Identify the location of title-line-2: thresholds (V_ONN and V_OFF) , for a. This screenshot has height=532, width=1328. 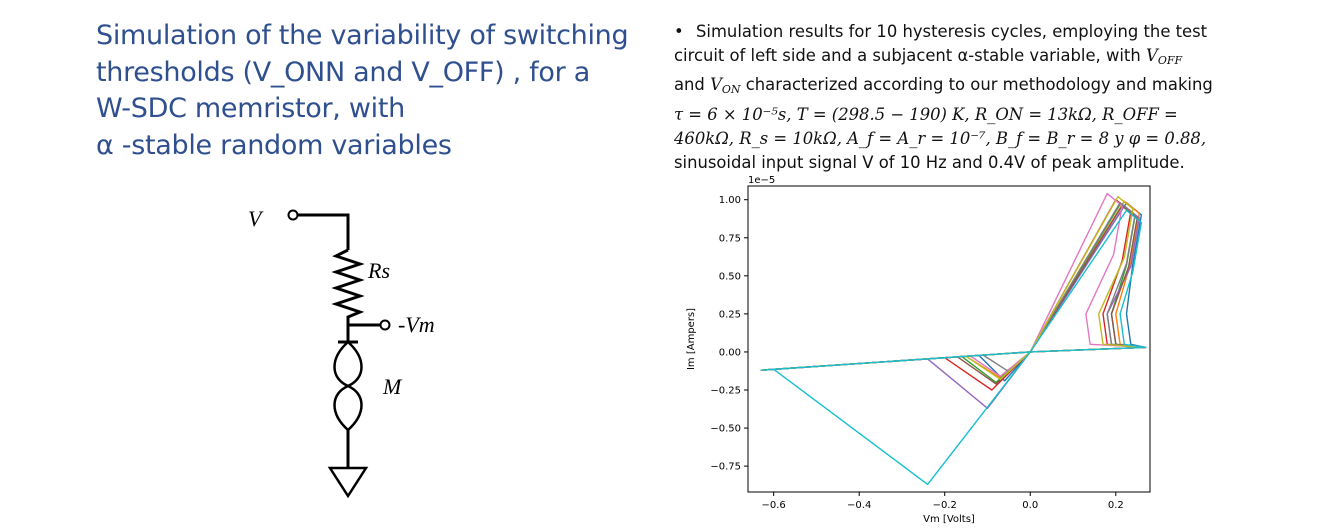
(343, 72).